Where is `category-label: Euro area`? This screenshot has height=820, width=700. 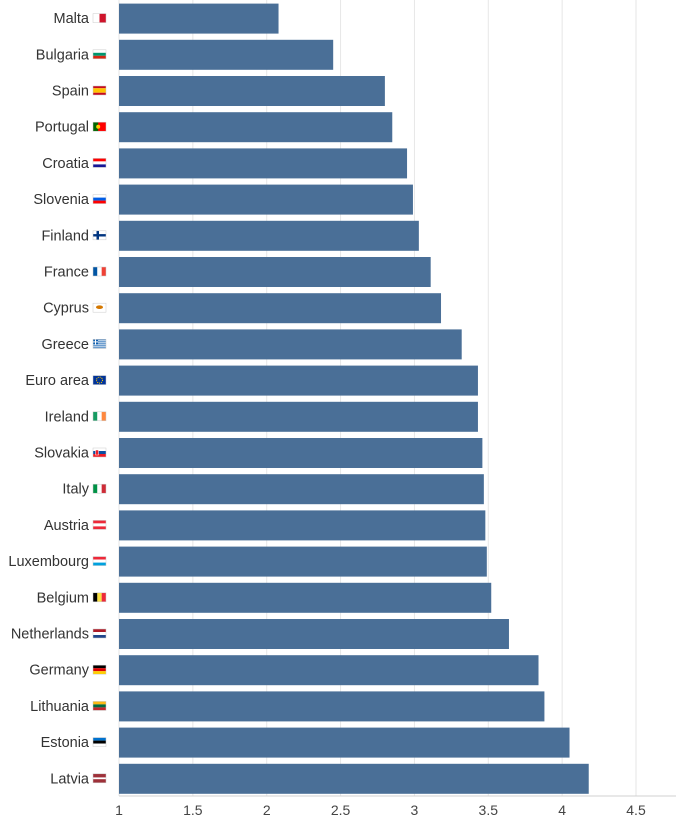 category-label: Euro area is located at coordinates (57, 381).